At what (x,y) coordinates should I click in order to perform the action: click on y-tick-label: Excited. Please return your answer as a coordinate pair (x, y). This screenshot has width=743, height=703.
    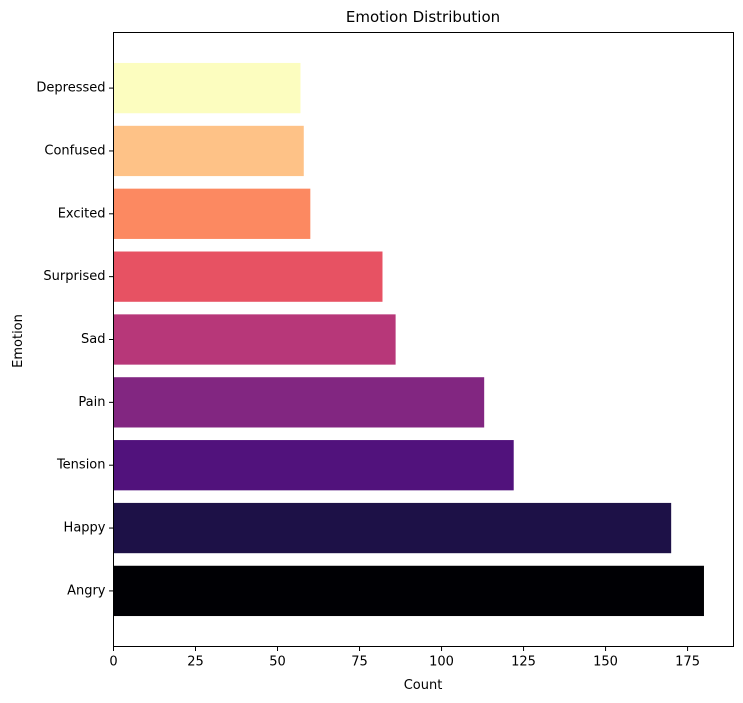
    Looking at the image, I should click on (82, 213).